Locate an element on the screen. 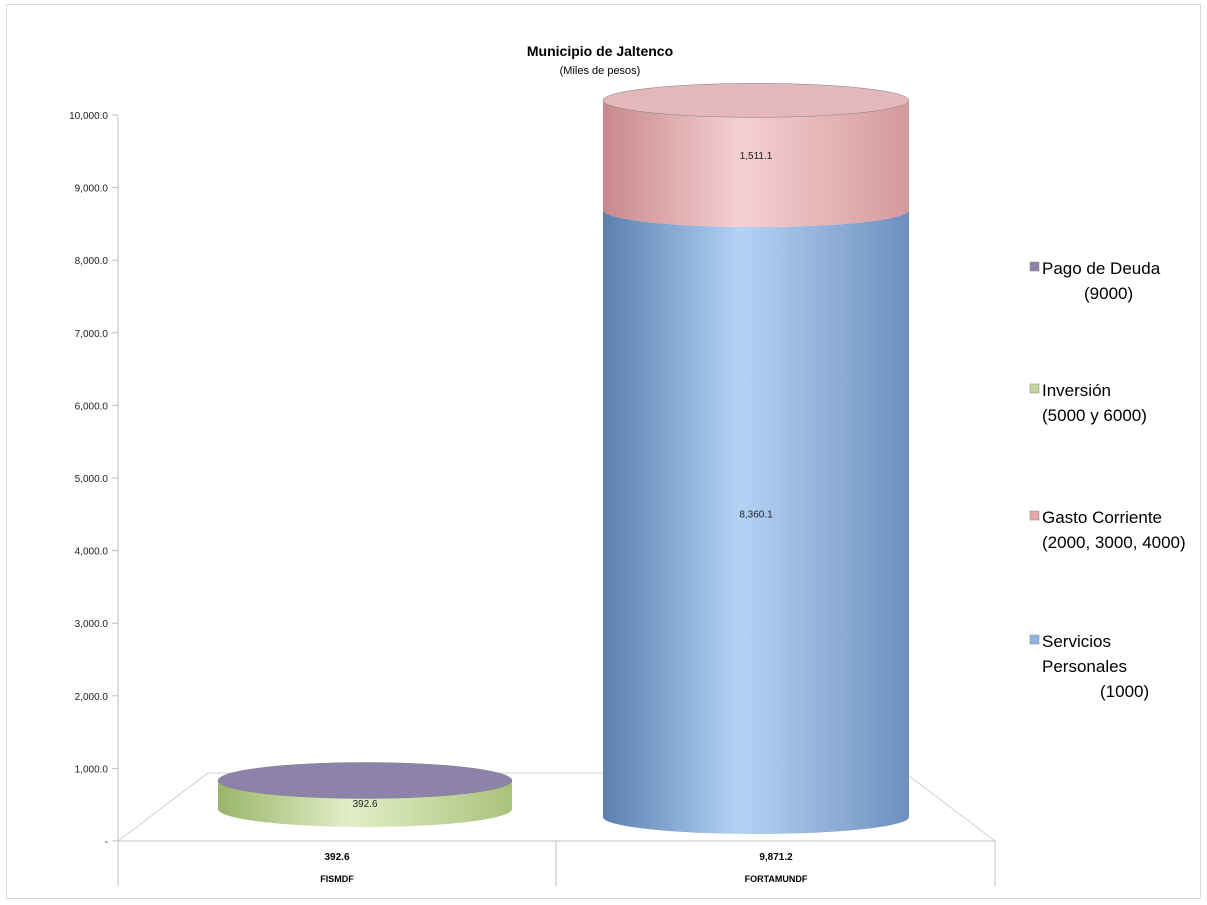 The width and height of the screenshot is (1207, 905). y-tick-label: 4,000.0 is located at coordinates (92, 552).